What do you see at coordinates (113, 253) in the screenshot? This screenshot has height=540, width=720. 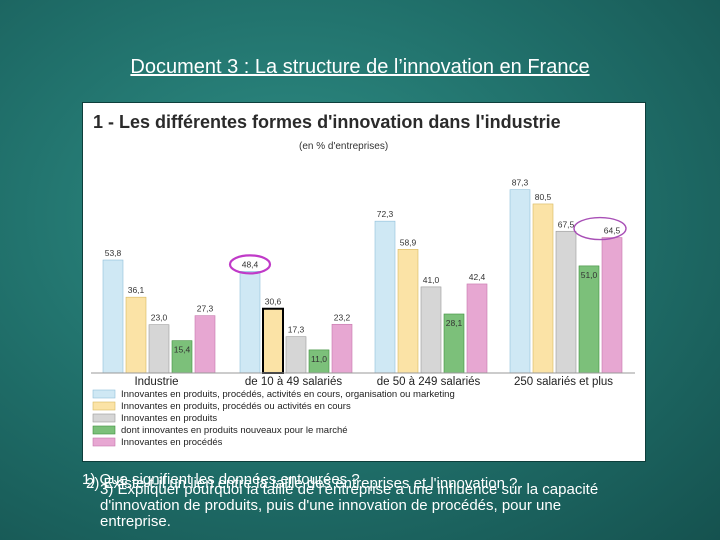 I see `value-label: 53,8` at bounding box center [113, 253].